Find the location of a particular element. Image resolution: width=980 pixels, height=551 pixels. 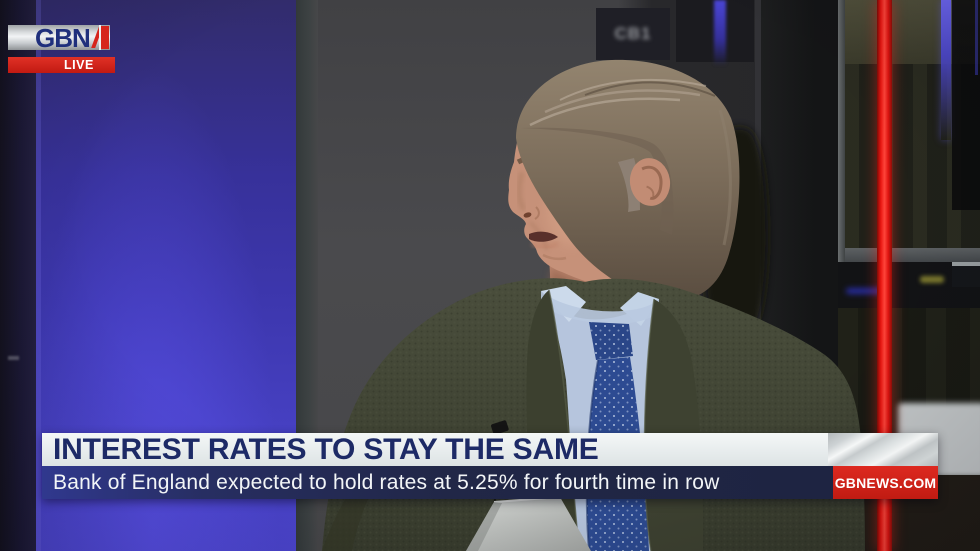

violet-led-strip is located at coordinates (946, 70).